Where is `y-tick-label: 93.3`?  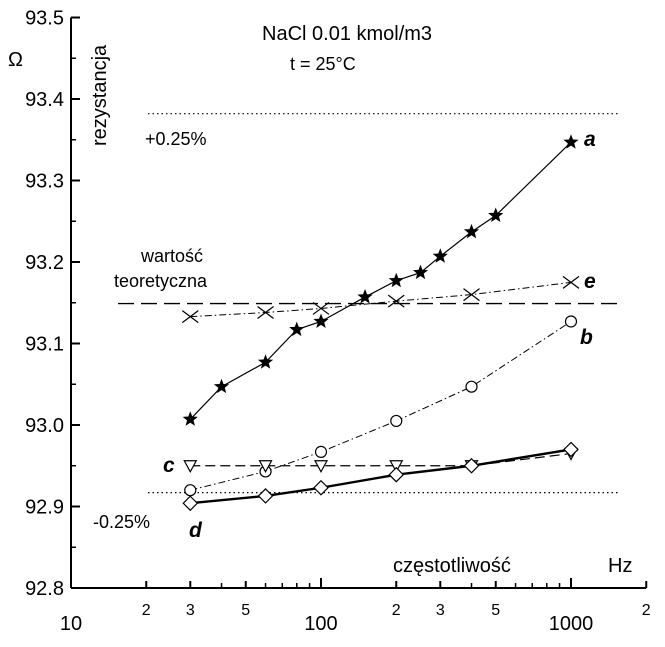
y-tick-label: 93.3 is located at coordinates (44, 182).